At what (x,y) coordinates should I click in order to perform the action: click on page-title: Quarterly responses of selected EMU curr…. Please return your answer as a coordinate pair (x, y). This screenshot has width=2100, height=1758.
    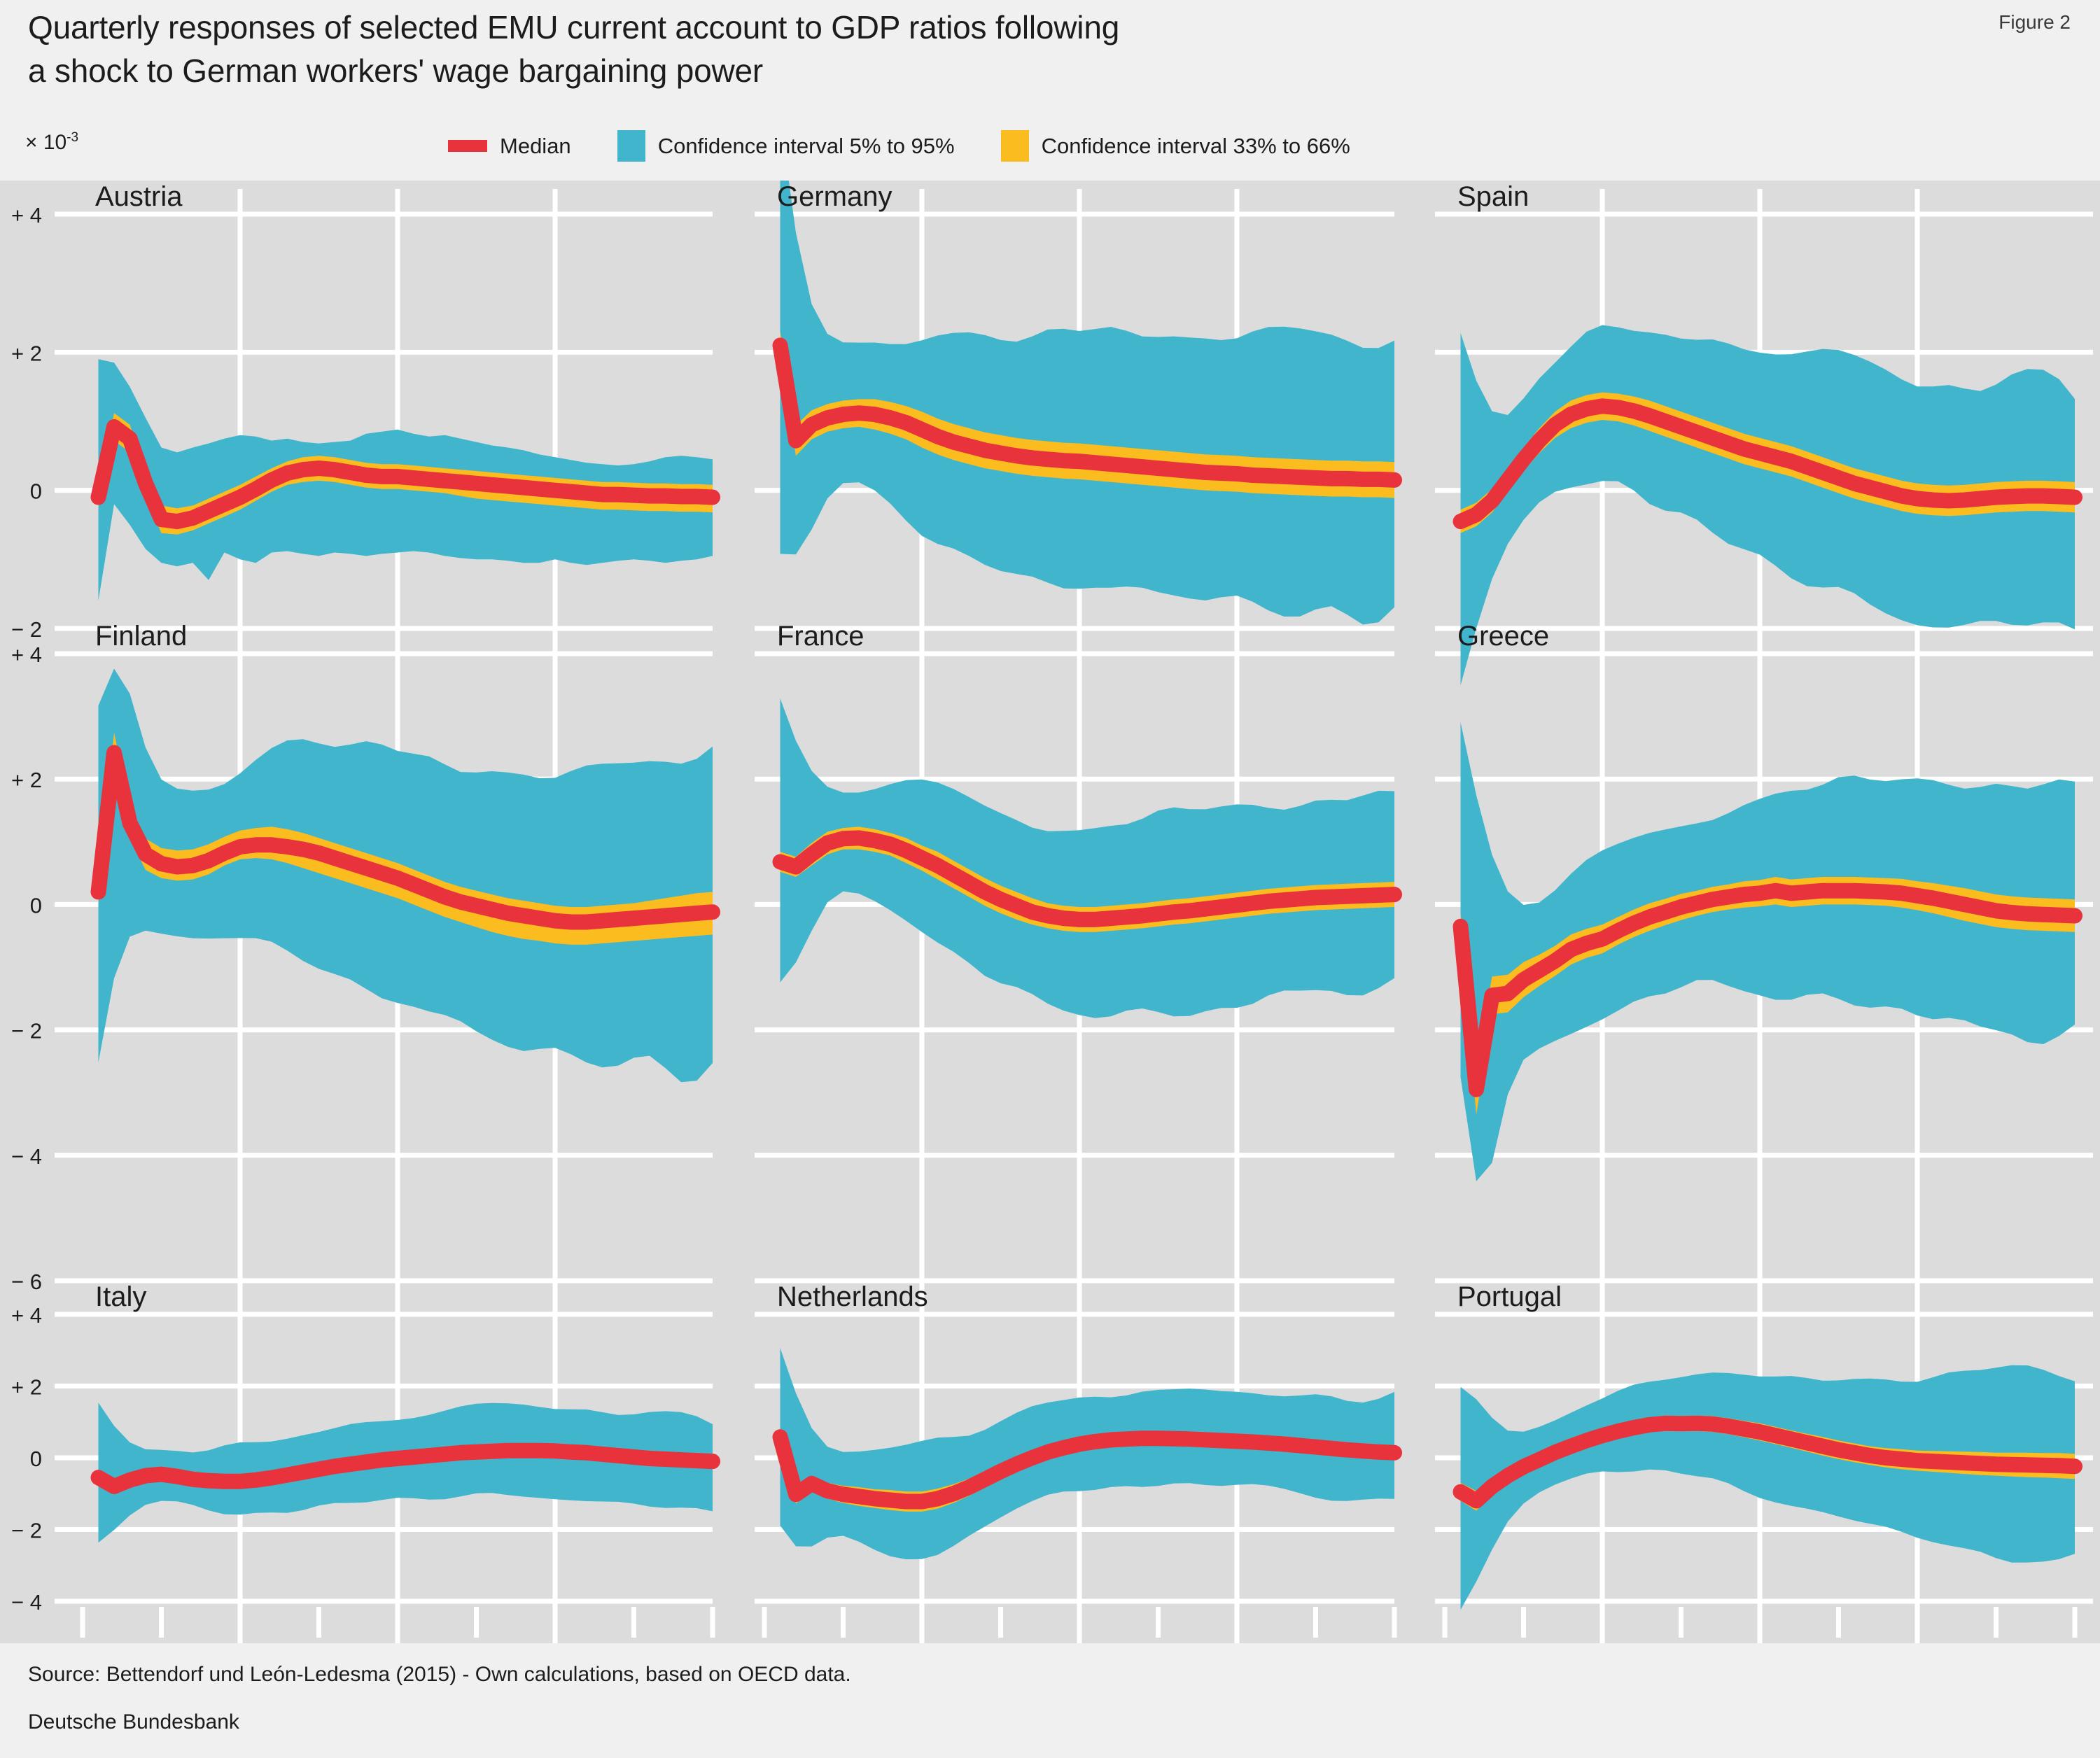
    Looking at the image, I should click on (798, 49).